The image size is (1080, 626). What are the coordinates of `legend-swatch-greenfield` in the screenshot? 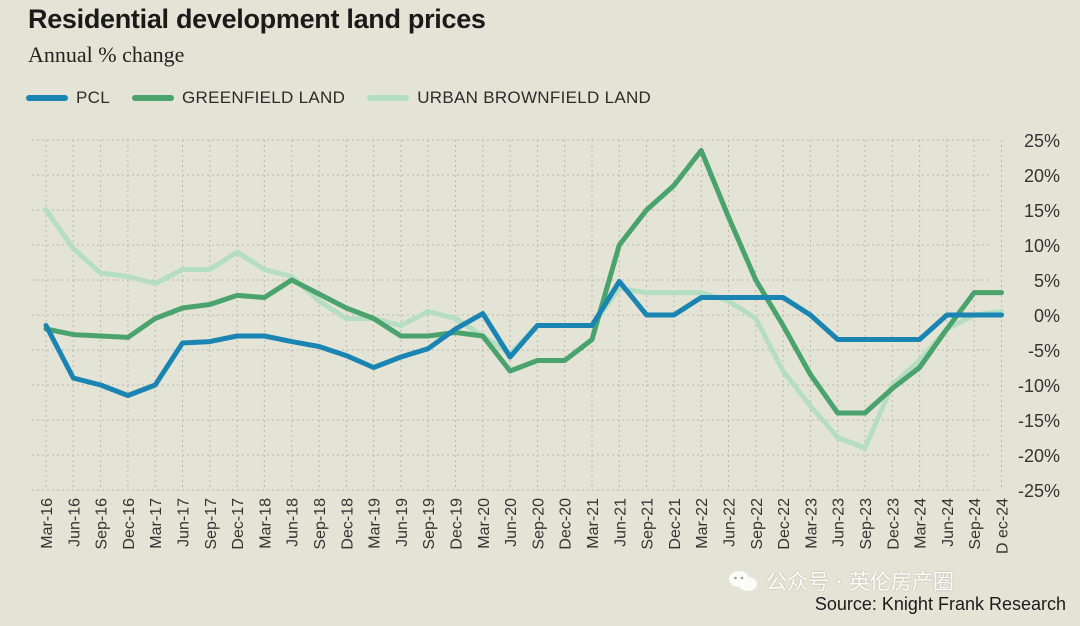 It's located at (152, 98).